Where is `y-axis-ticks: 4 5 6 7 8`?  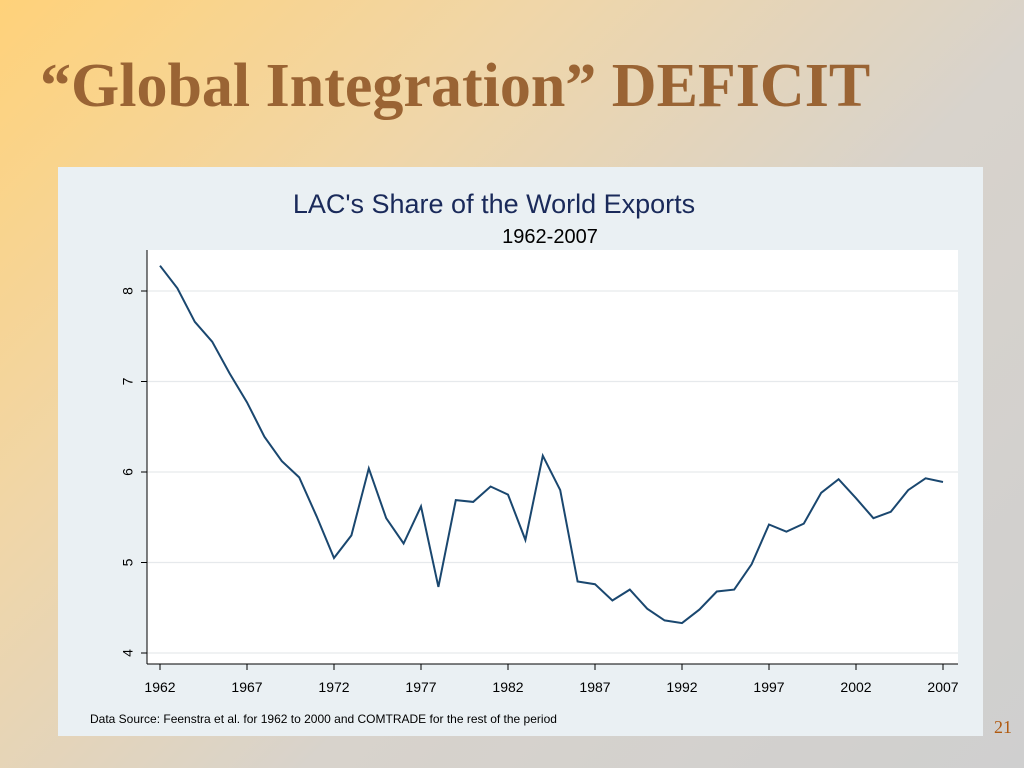 y-axis-ticks: 4 5 6 7 8 is located at coordinates (133, 472).